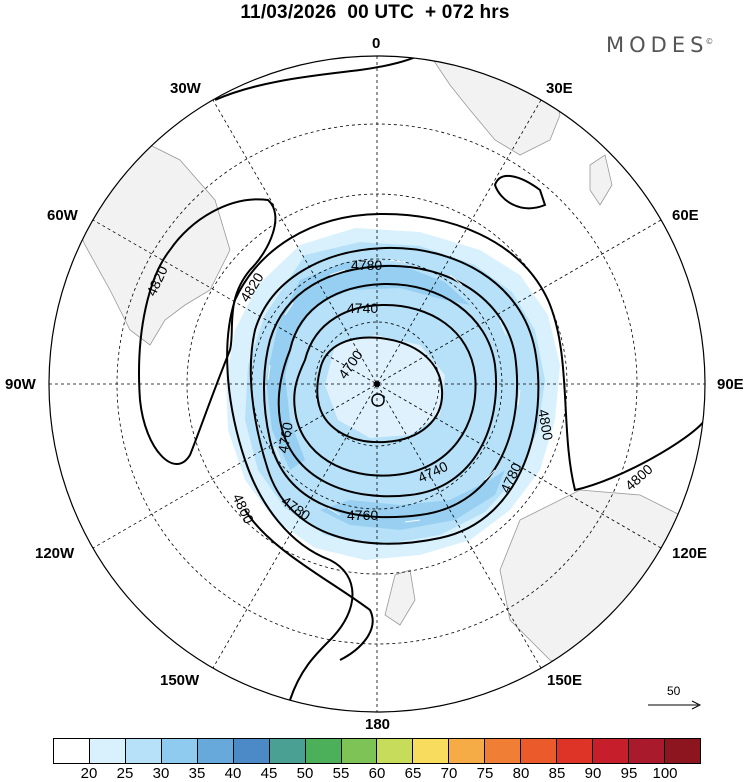 The width and height of the screenshot is (750, 782). Describe the element at coordinates (593, 773) in the screenshot. I see `colorbar-tick-label: 90` at that location.